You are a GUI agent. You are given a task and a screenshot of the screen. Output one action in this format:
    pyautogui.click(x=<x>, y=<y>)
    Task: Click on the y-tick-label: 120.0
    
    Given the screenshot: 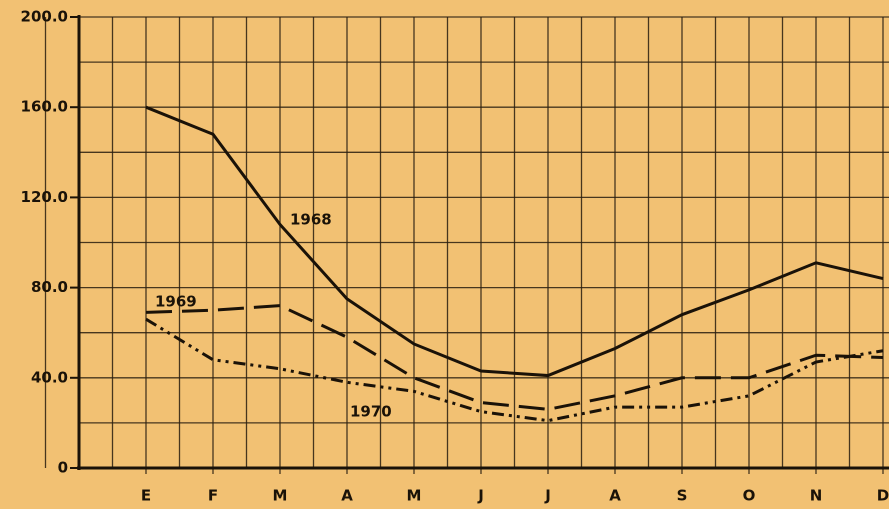 What is the action you would take?
    pyautogui.click(x=44, y=197)
    